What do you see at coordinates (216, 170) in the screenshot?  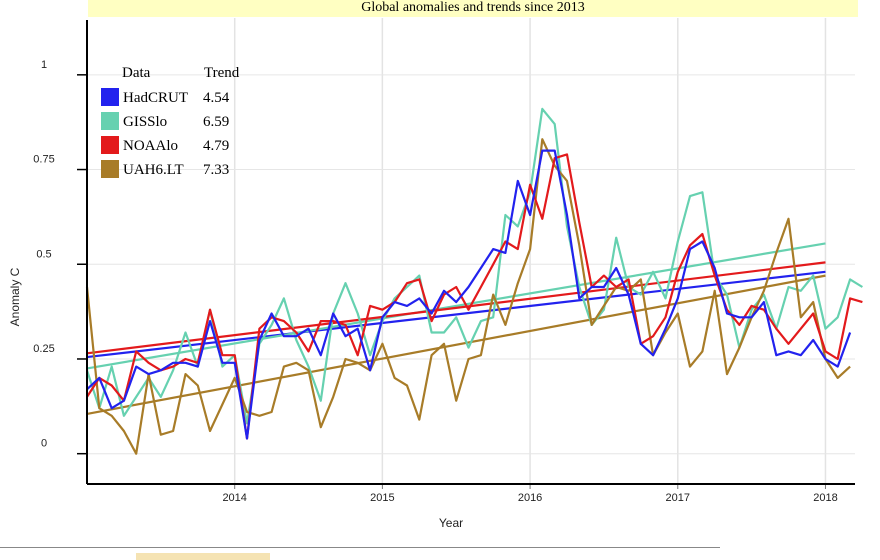 I see `legend-value-uah6-lt: 7.33` at bounding box center [216, 170].